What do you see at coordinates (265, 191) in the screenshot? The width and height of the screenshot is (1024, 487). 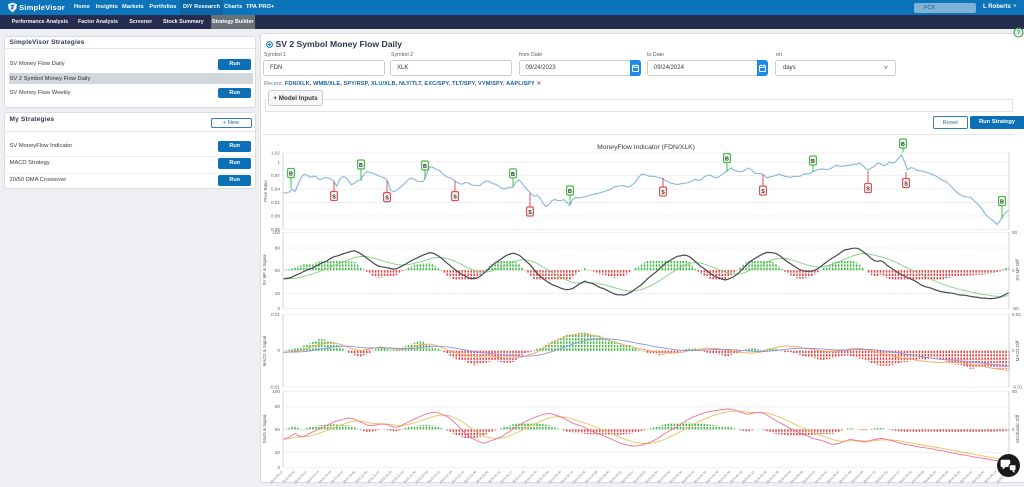 I see `svg-text: Price Ratio` at bounding box center [265, 191].